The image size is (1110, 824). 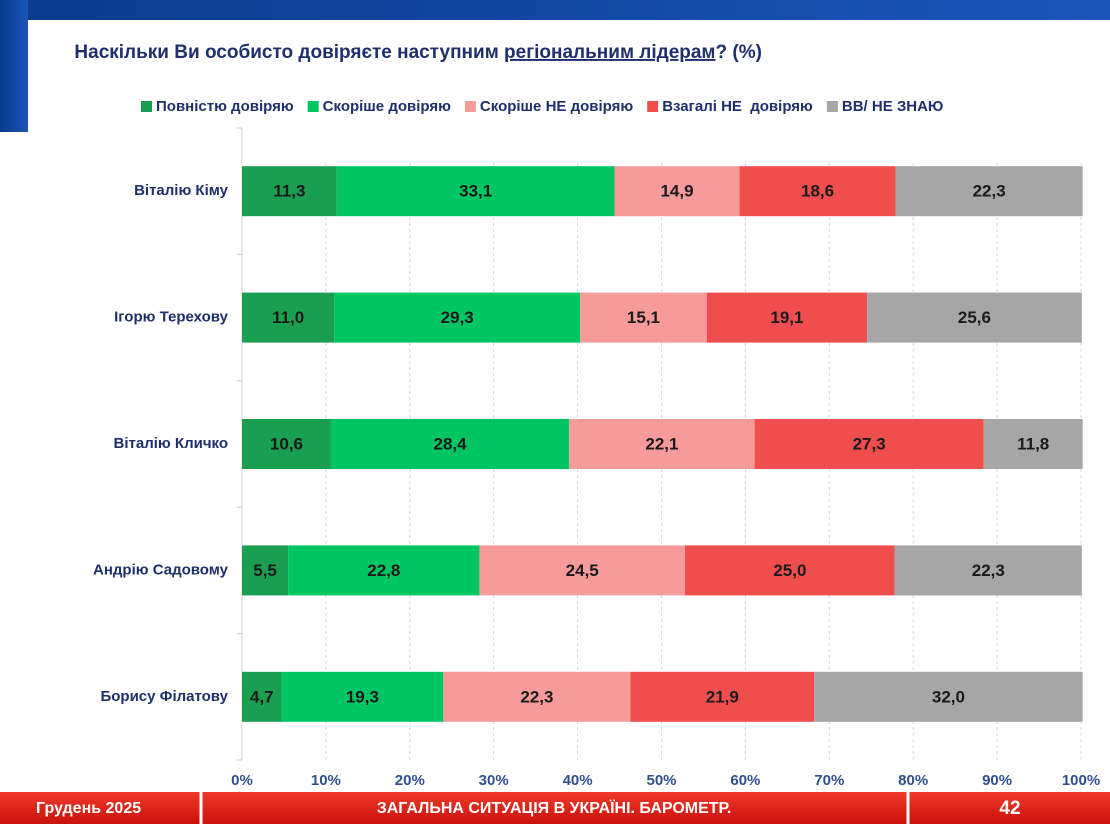 What do you see at coordinates (88, 808) in the screenshot?
I see `footer-date: Грудень 2025` at bounding box center [88, 808].